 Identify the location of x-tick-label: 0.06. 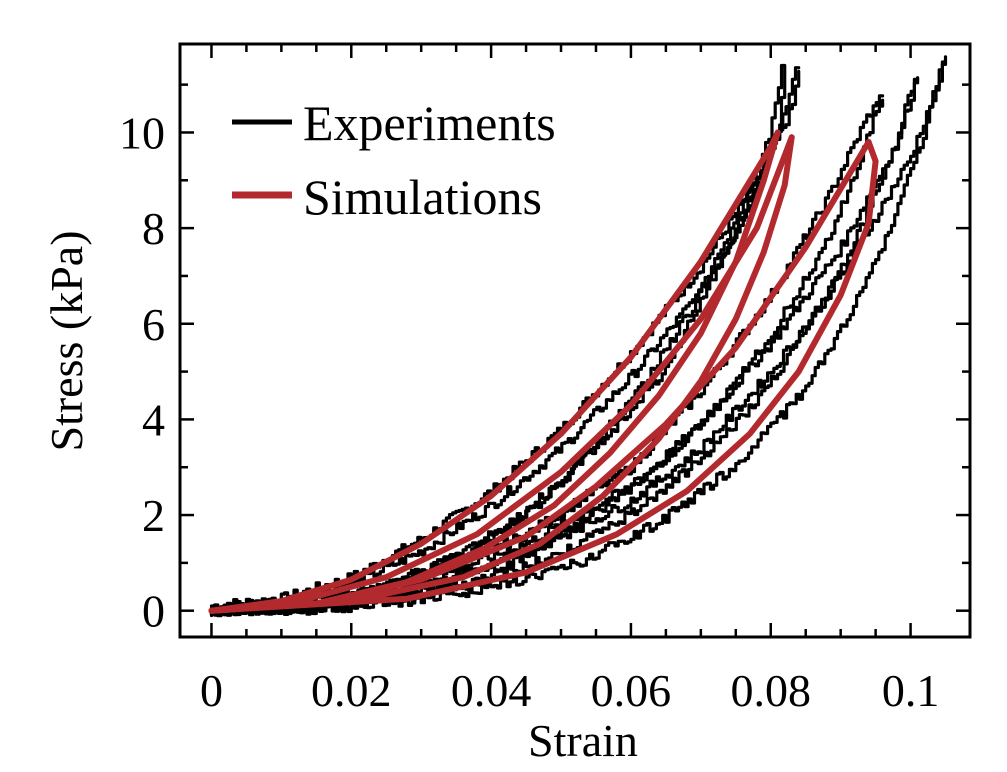
(631, 690).